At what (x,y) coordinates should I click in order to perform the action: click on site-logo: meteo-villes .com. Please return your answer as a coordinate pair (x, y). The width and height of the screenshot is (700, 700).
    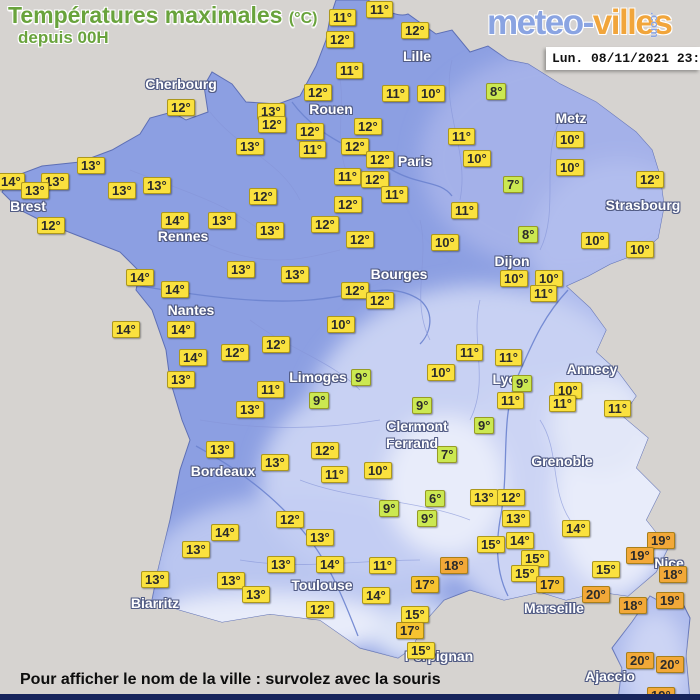
    Looking at the image, I should click on (580, 23).